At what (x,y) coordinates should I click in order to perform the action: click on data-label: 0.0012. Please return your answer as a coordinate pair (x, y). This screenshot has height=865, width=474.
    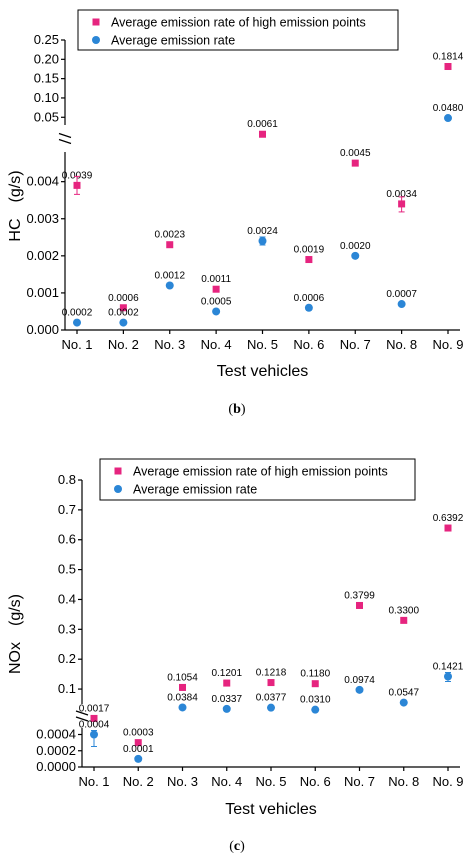
    Looking at the image, I should click on (169, 276).